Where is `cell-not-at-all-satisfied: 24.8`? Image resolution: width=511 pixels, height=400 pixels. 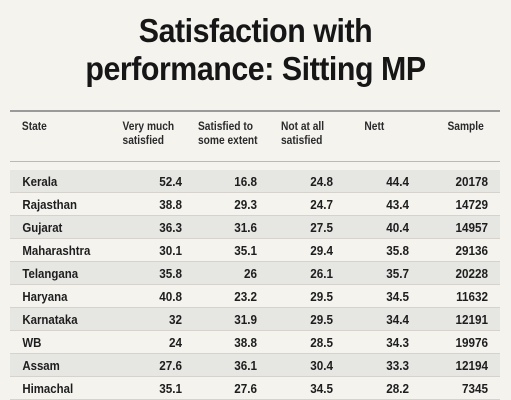
cell-not-at-all-satisfied: 24.8 is located at coordinates (321, 181).